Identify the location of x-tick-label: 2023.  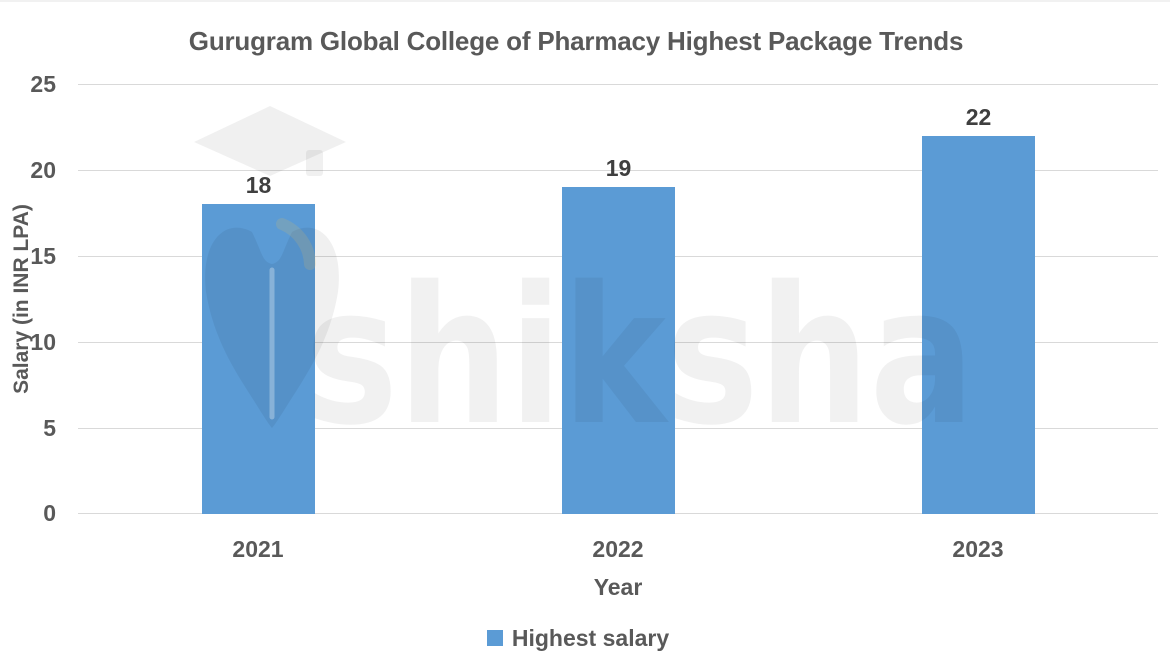
(978, 549).